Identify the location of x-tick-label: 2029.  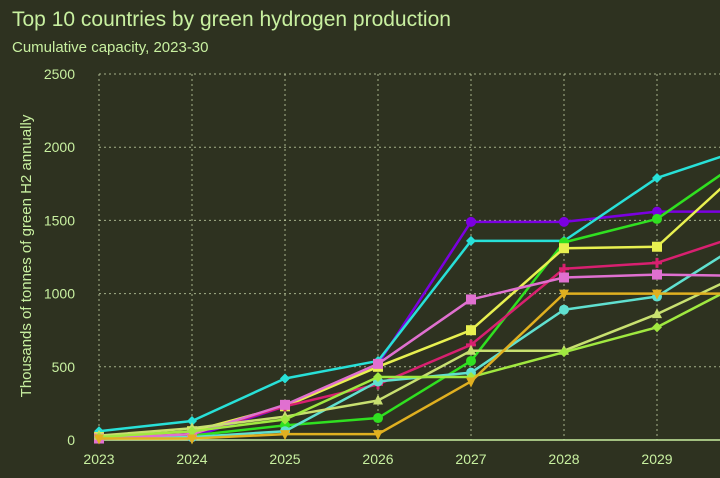
(656, 459).